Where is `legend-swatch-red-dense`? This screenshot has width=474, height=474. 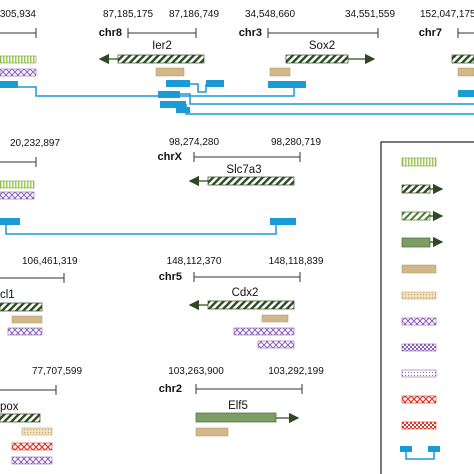
legend-swatch-red-dense is located at coordinates (419, 425).